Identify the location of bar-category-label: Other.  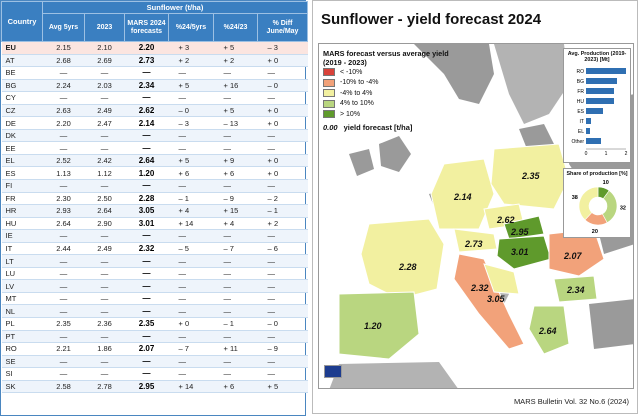
(577, 142).